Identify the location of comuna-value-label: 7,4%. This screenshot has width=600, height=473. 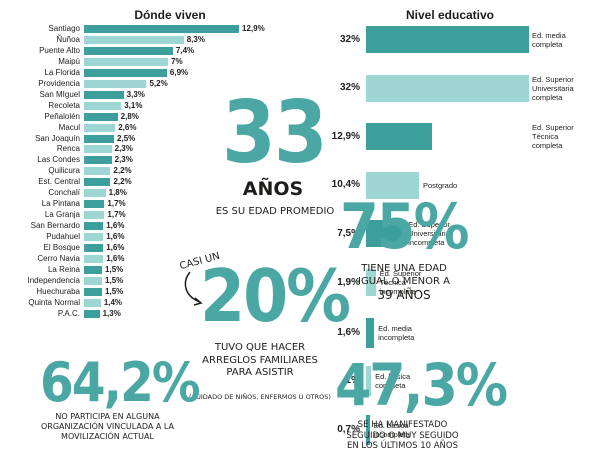
(185, 50).